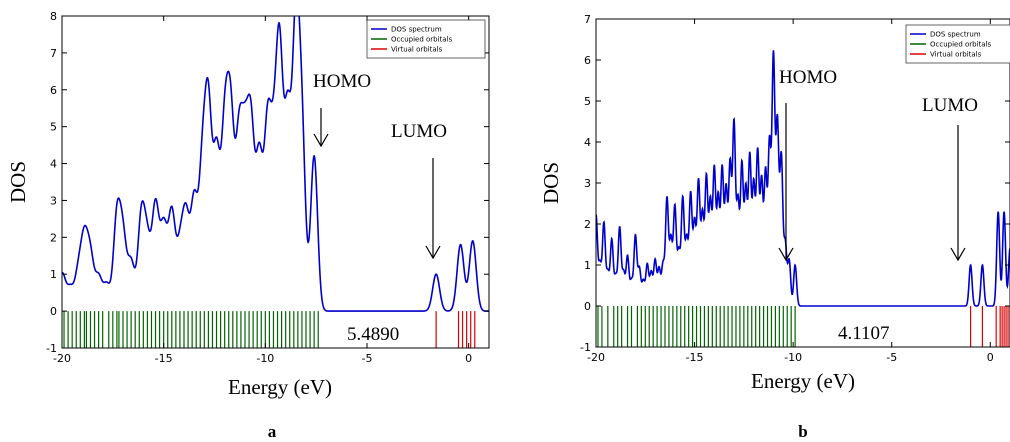 This screenshot has height=442, width=1010. What do you see at coordinates (802, 431) in the screenshot?
I see `panel-label: b` at bounding box center [802, 431].